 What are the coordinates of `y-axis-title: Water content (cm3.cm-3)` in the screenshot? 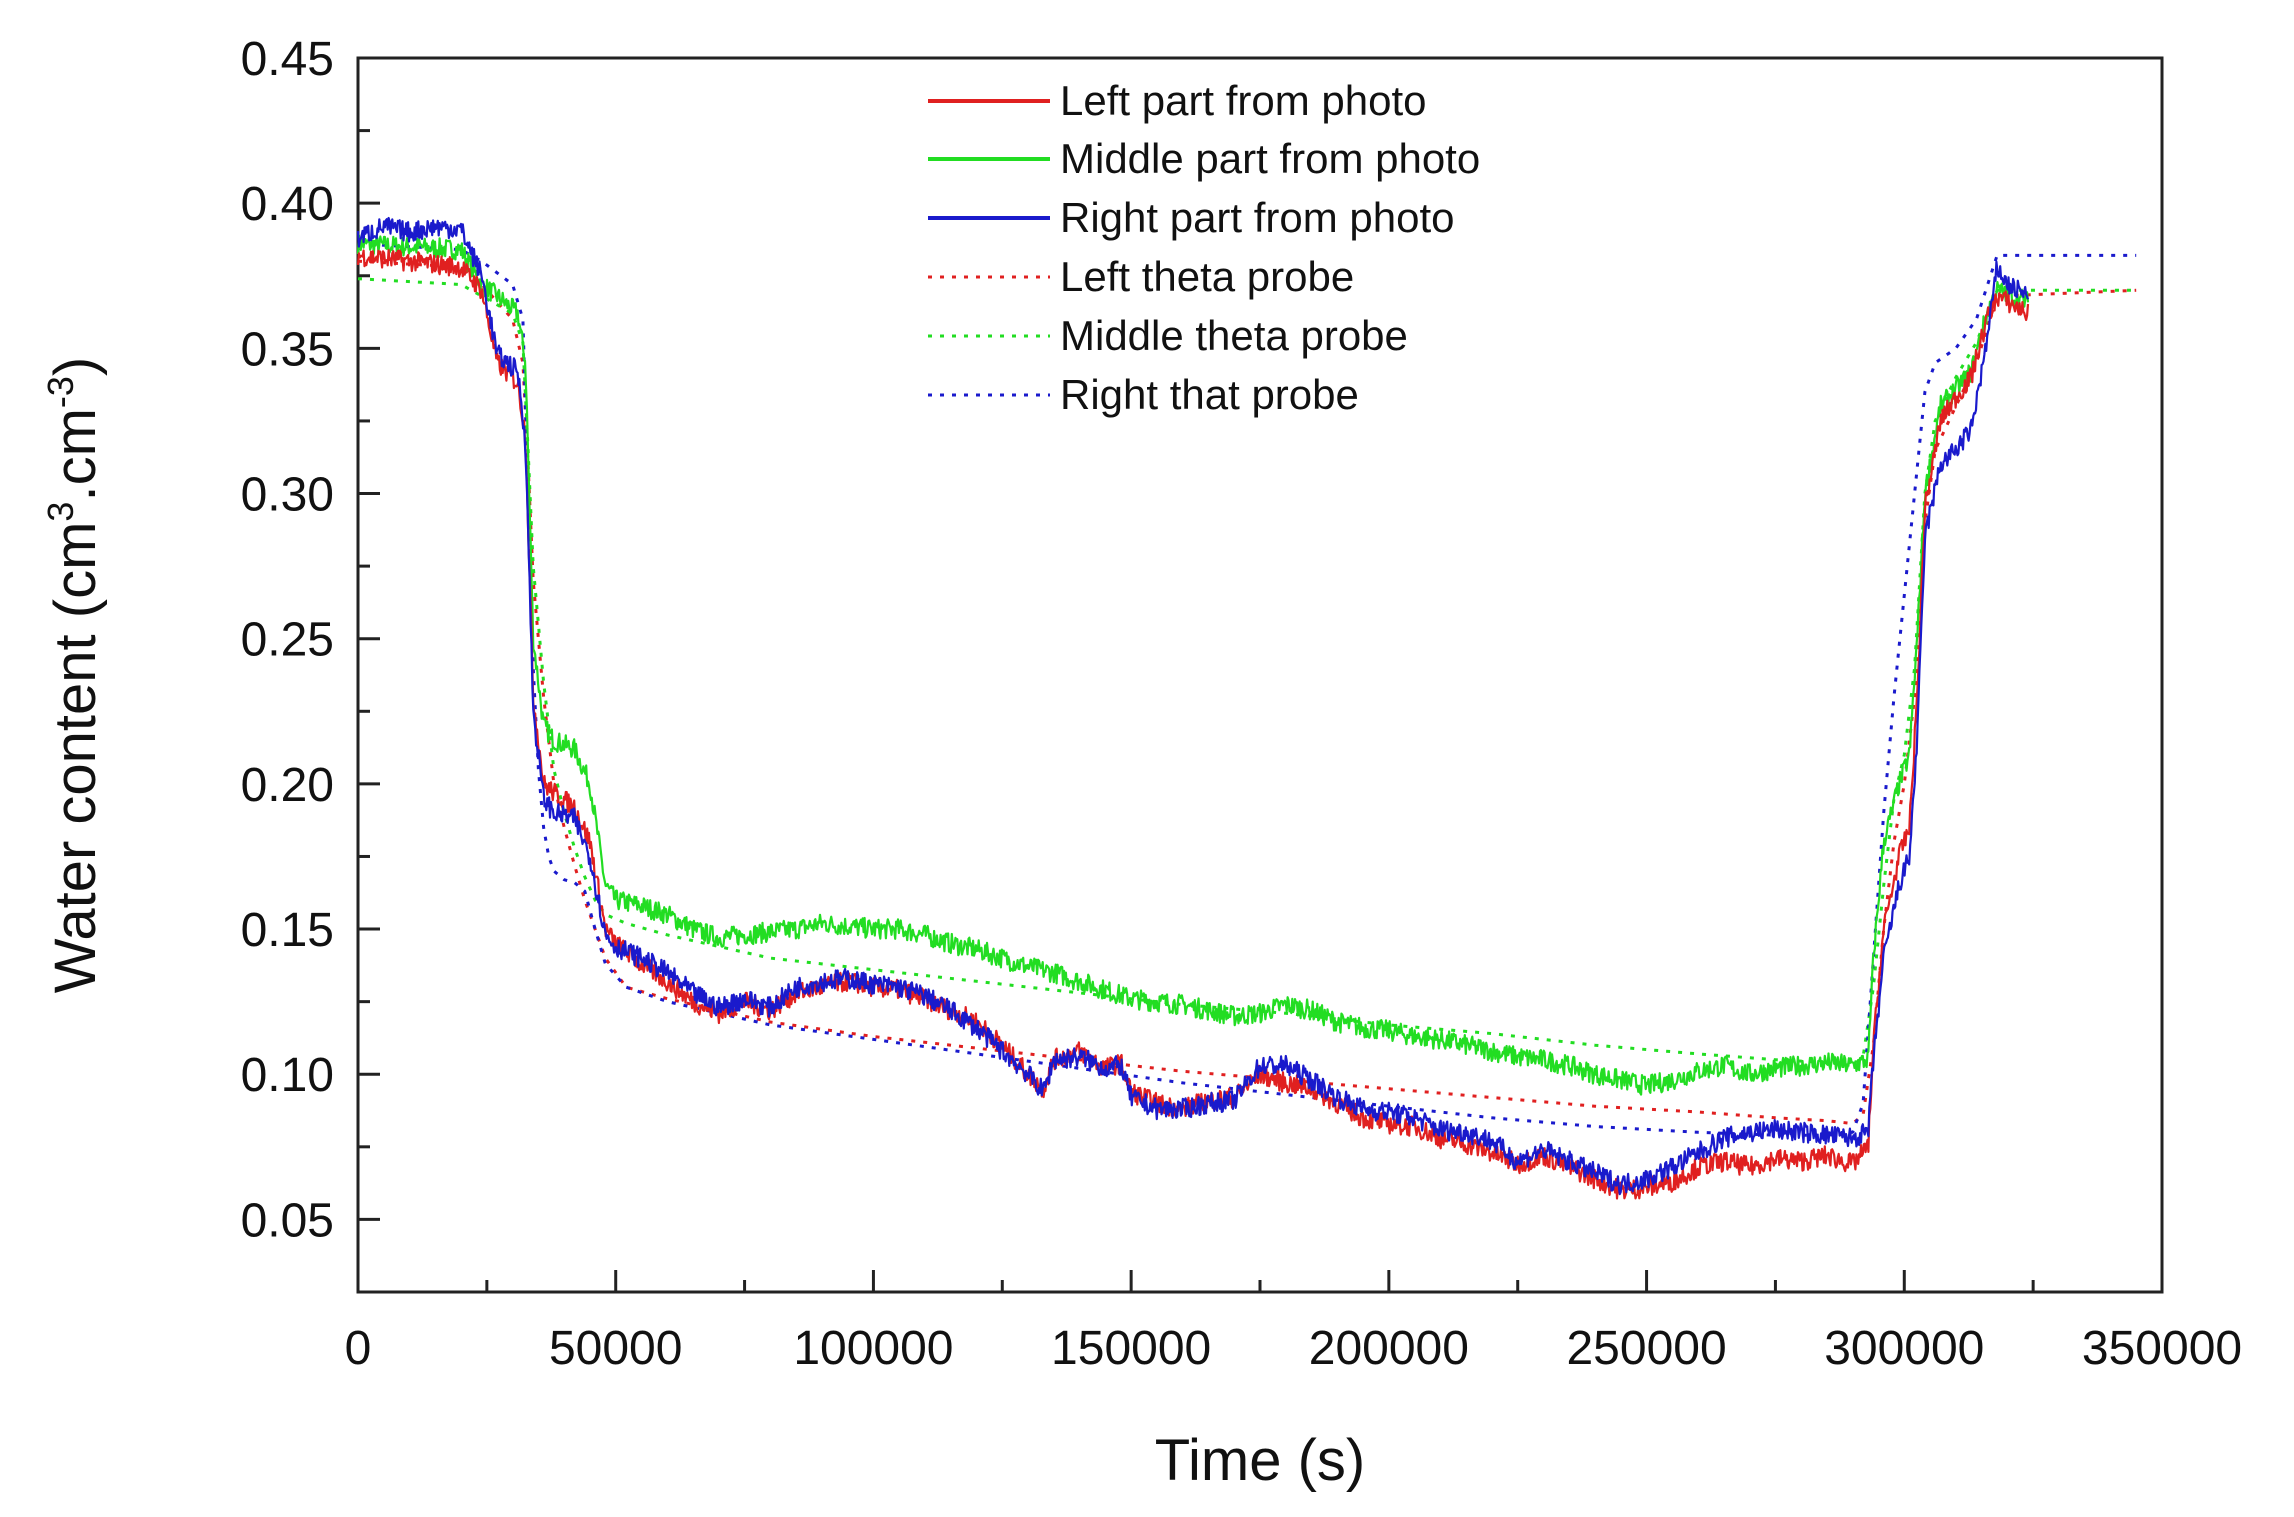 It's located at (74, 675).